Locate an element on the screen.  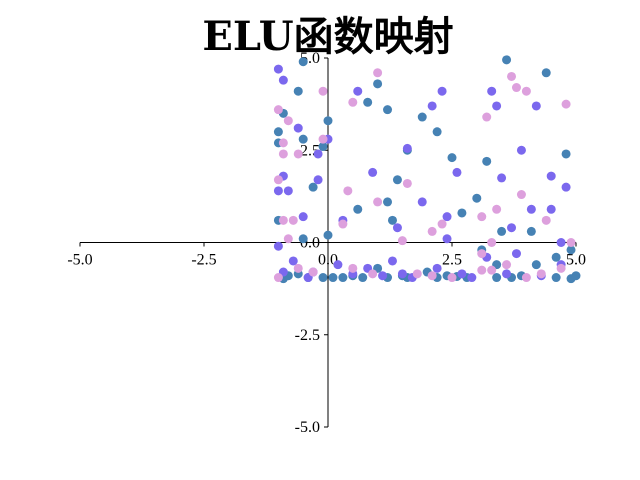
x-tick-label: 0.0 is located at coordinates (328, 260).